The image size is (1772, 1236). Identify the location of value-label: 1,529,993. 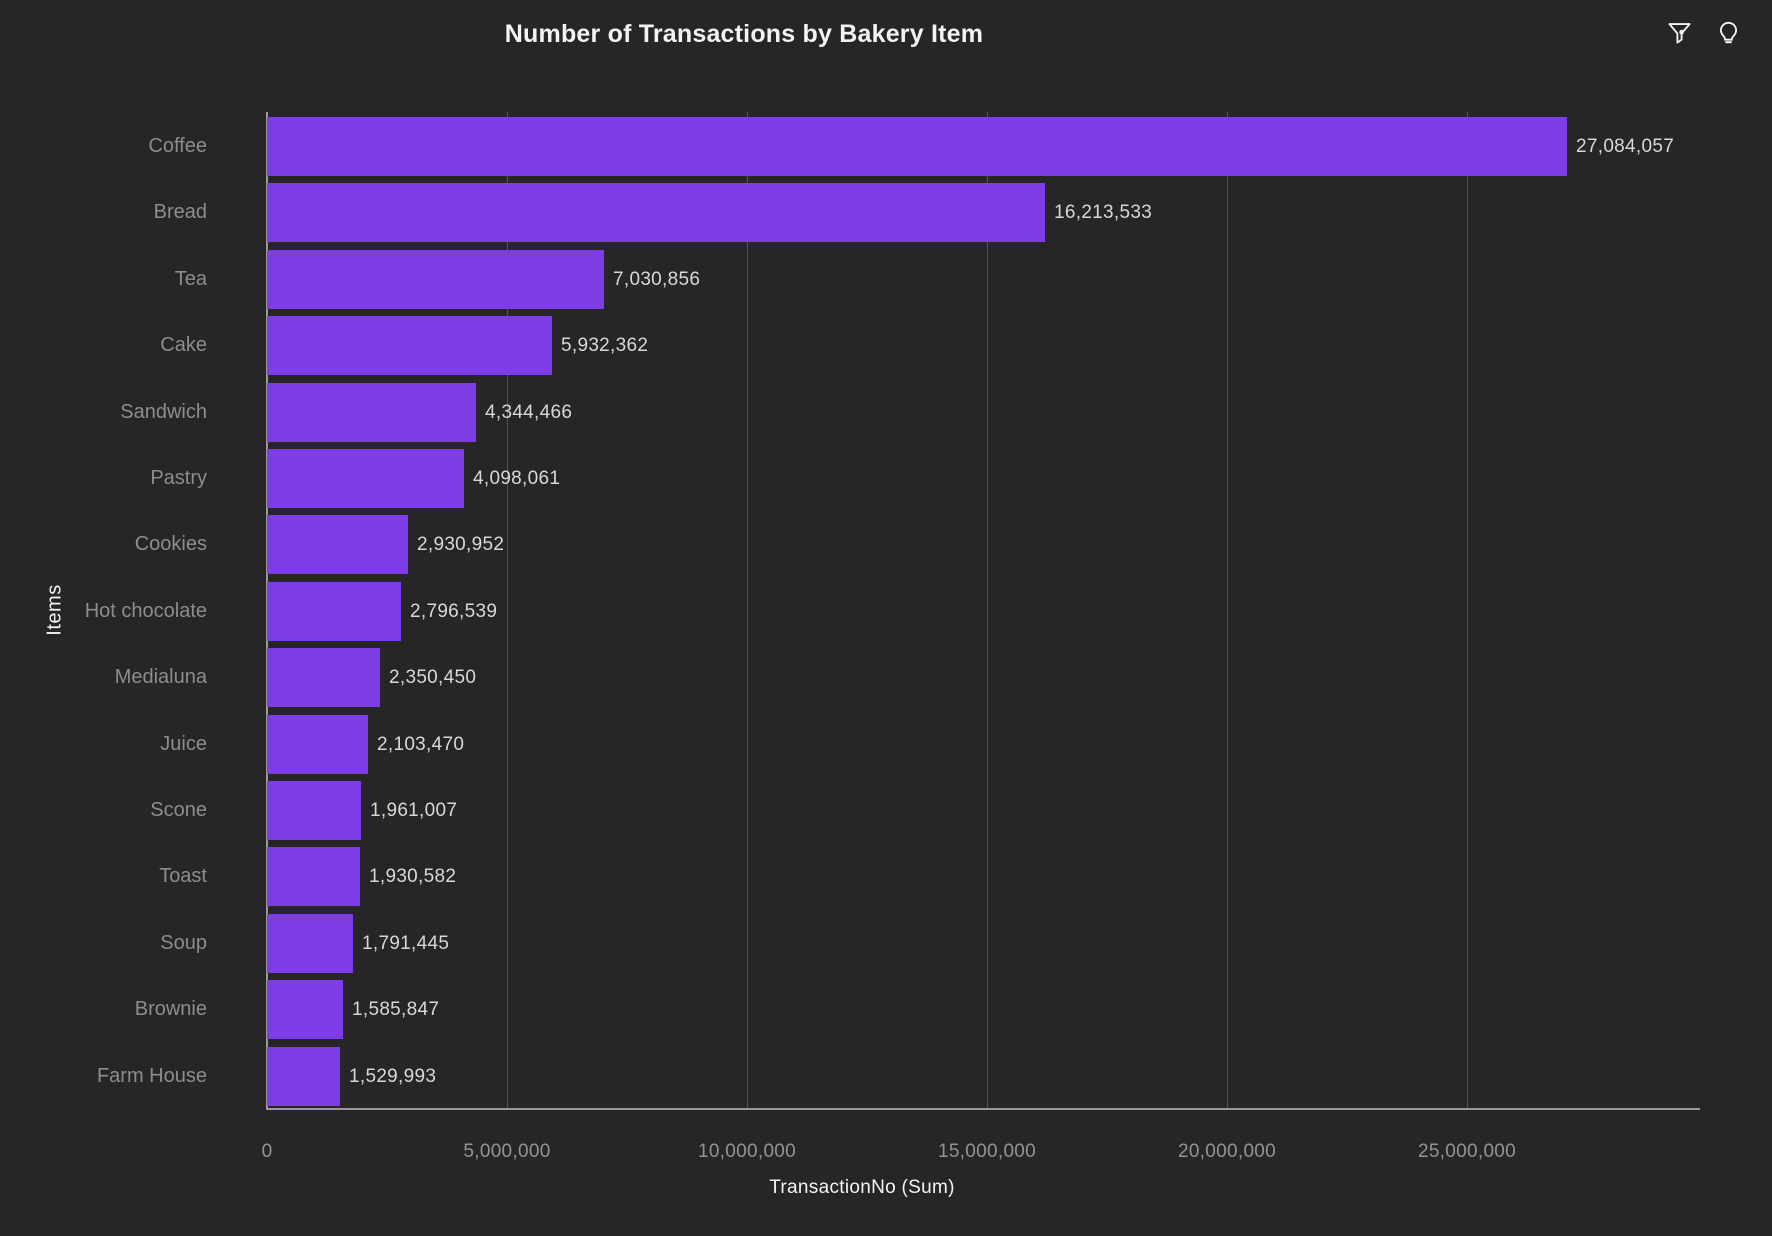
(393, 1076).